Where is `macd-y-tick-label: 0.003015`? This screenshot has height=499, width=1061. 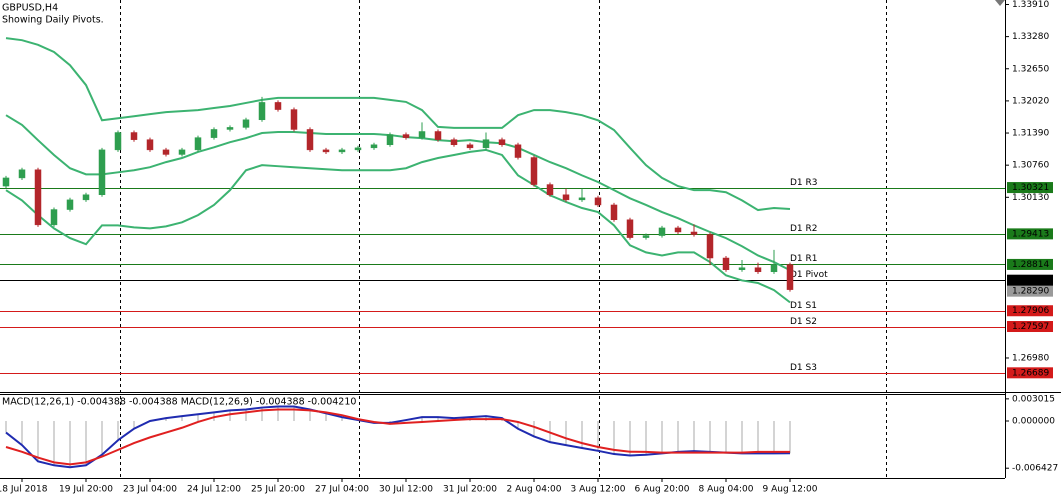
macd-y-tick-label: 0.003015 is located at coordinates (1033, 399).